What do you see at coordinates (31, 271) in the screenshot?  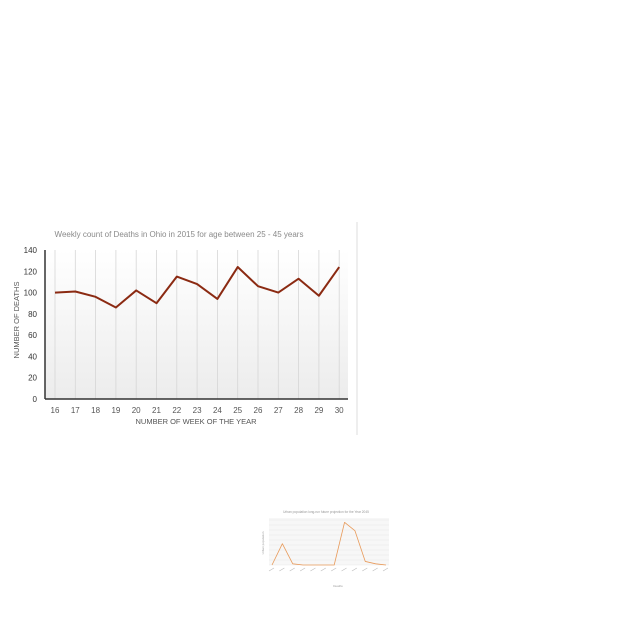 I see `y-tick-label: 120` at bounding box center [31, 271].